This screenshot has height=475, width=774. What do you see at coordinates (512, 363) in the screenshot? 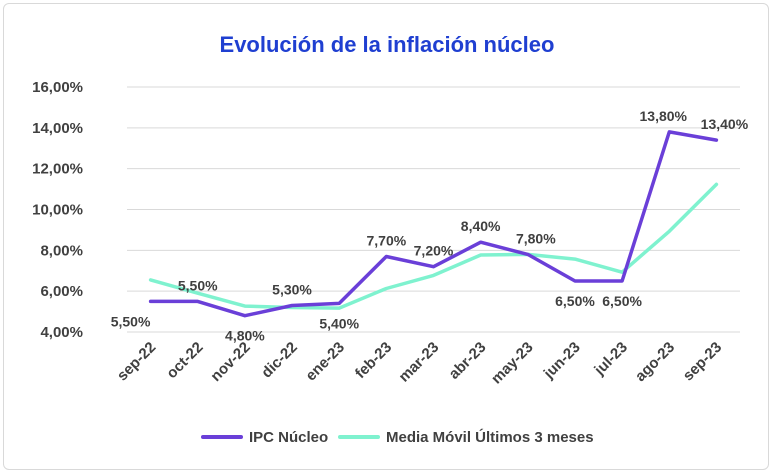
I see `x-tick-label: may-23` at bounding box center [512, 363].